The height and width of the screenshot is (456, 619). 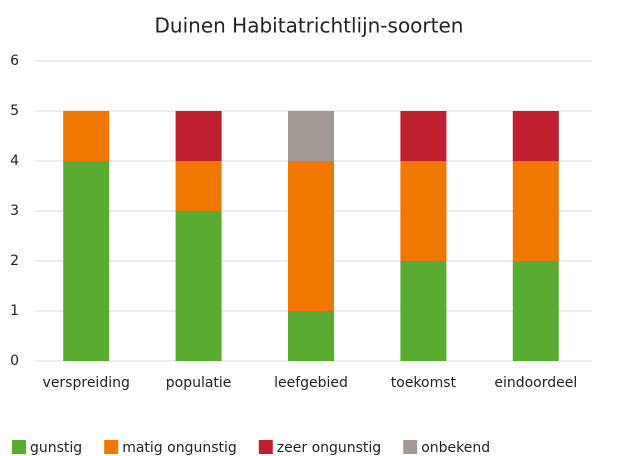 I want to click on x-tick-label: verspreiding, so click(x=86, y=383).